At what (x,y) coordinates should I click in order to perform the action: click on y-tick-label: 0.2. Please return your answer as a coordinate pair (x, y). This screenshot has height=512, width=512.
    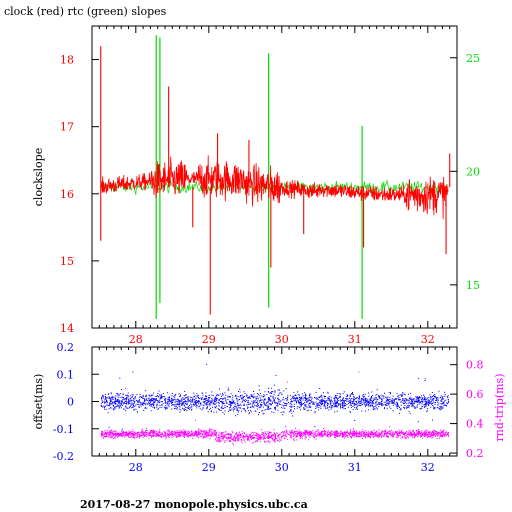
    Looking at the image, I should click on (66, 347).